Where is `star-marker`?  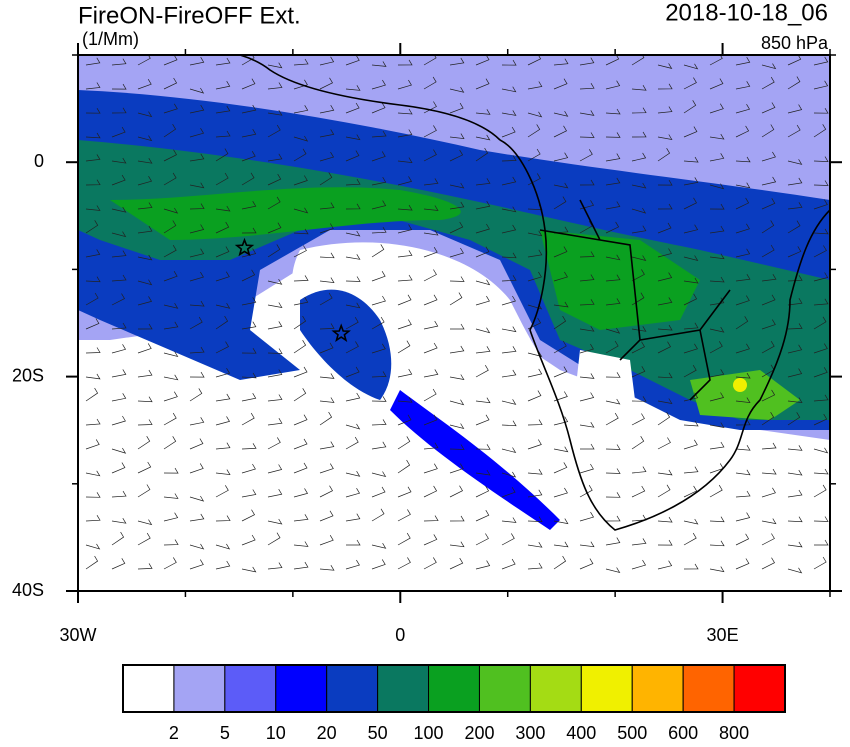
star-marker is located at coordinates (244, 247).